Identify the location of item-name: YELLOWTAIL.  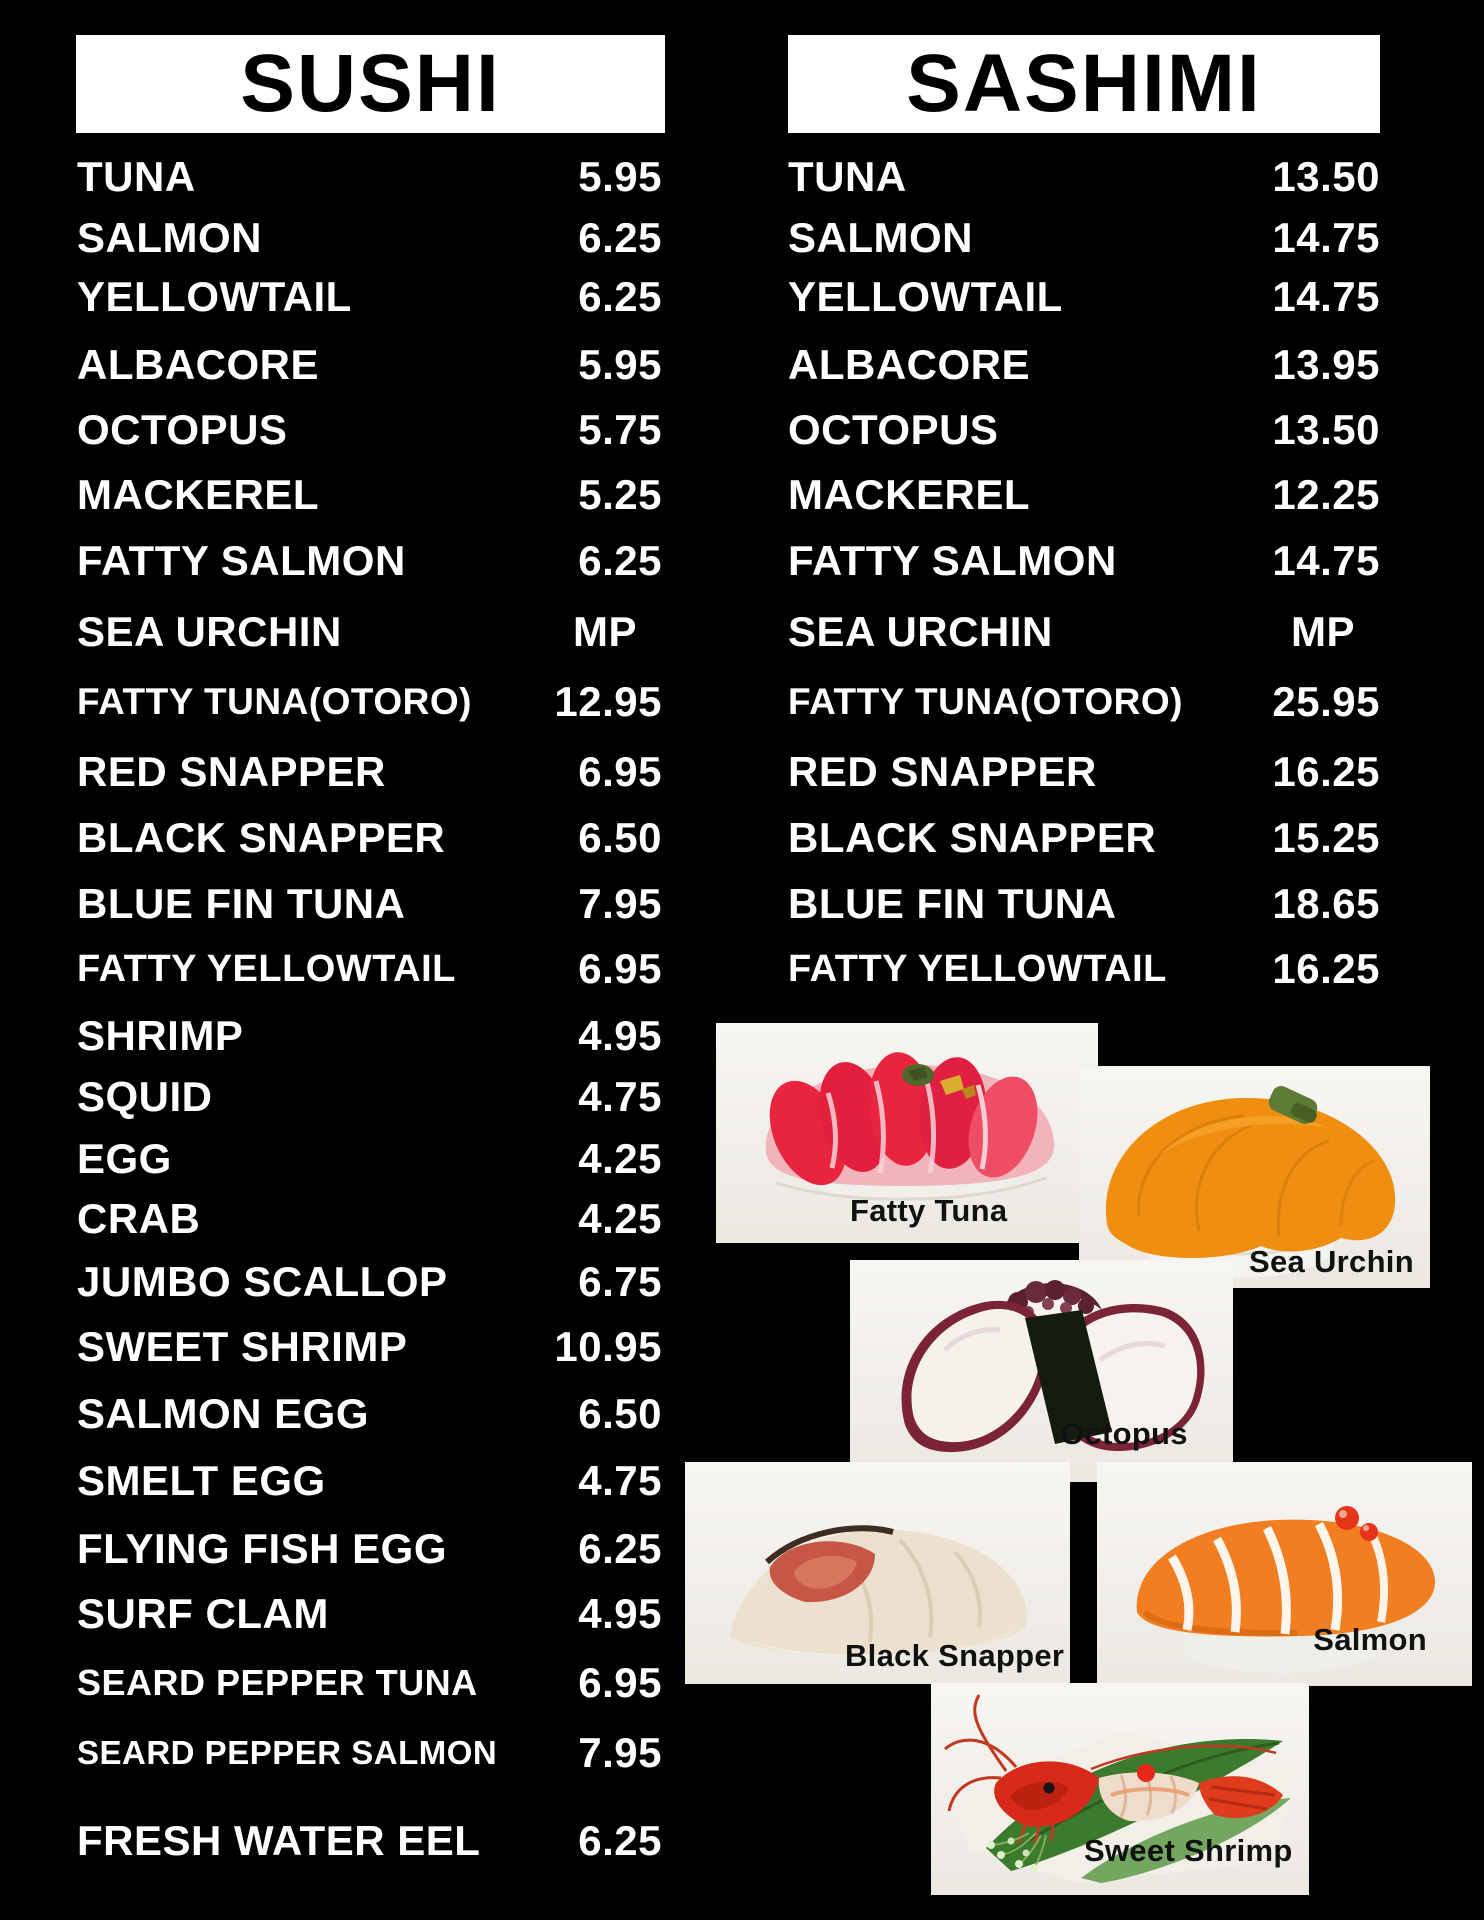
(214, 296).